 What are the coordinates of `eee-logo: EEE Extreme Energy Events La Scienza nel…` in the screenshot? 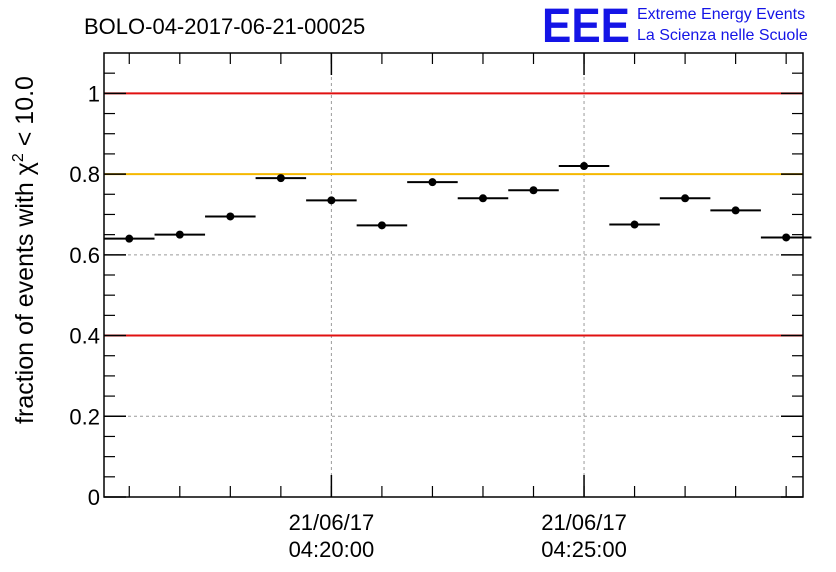 It's located at (675, 26).